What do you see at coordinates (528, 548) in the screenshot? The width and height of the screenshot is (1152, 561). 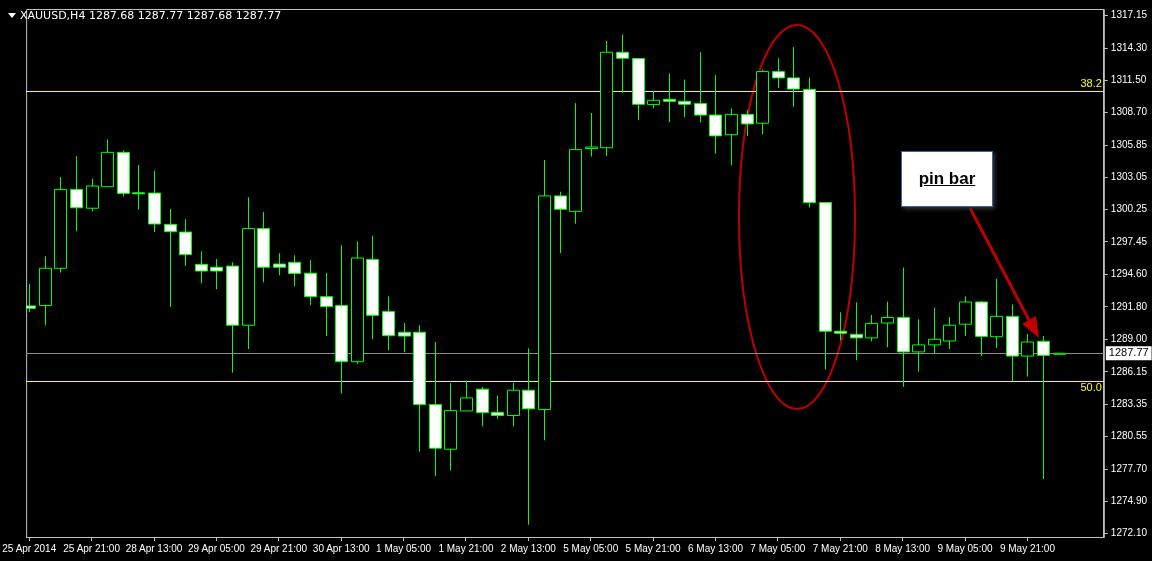 I see `x-tick-label: 2 May 13:00` at bounding box center [528, 548].